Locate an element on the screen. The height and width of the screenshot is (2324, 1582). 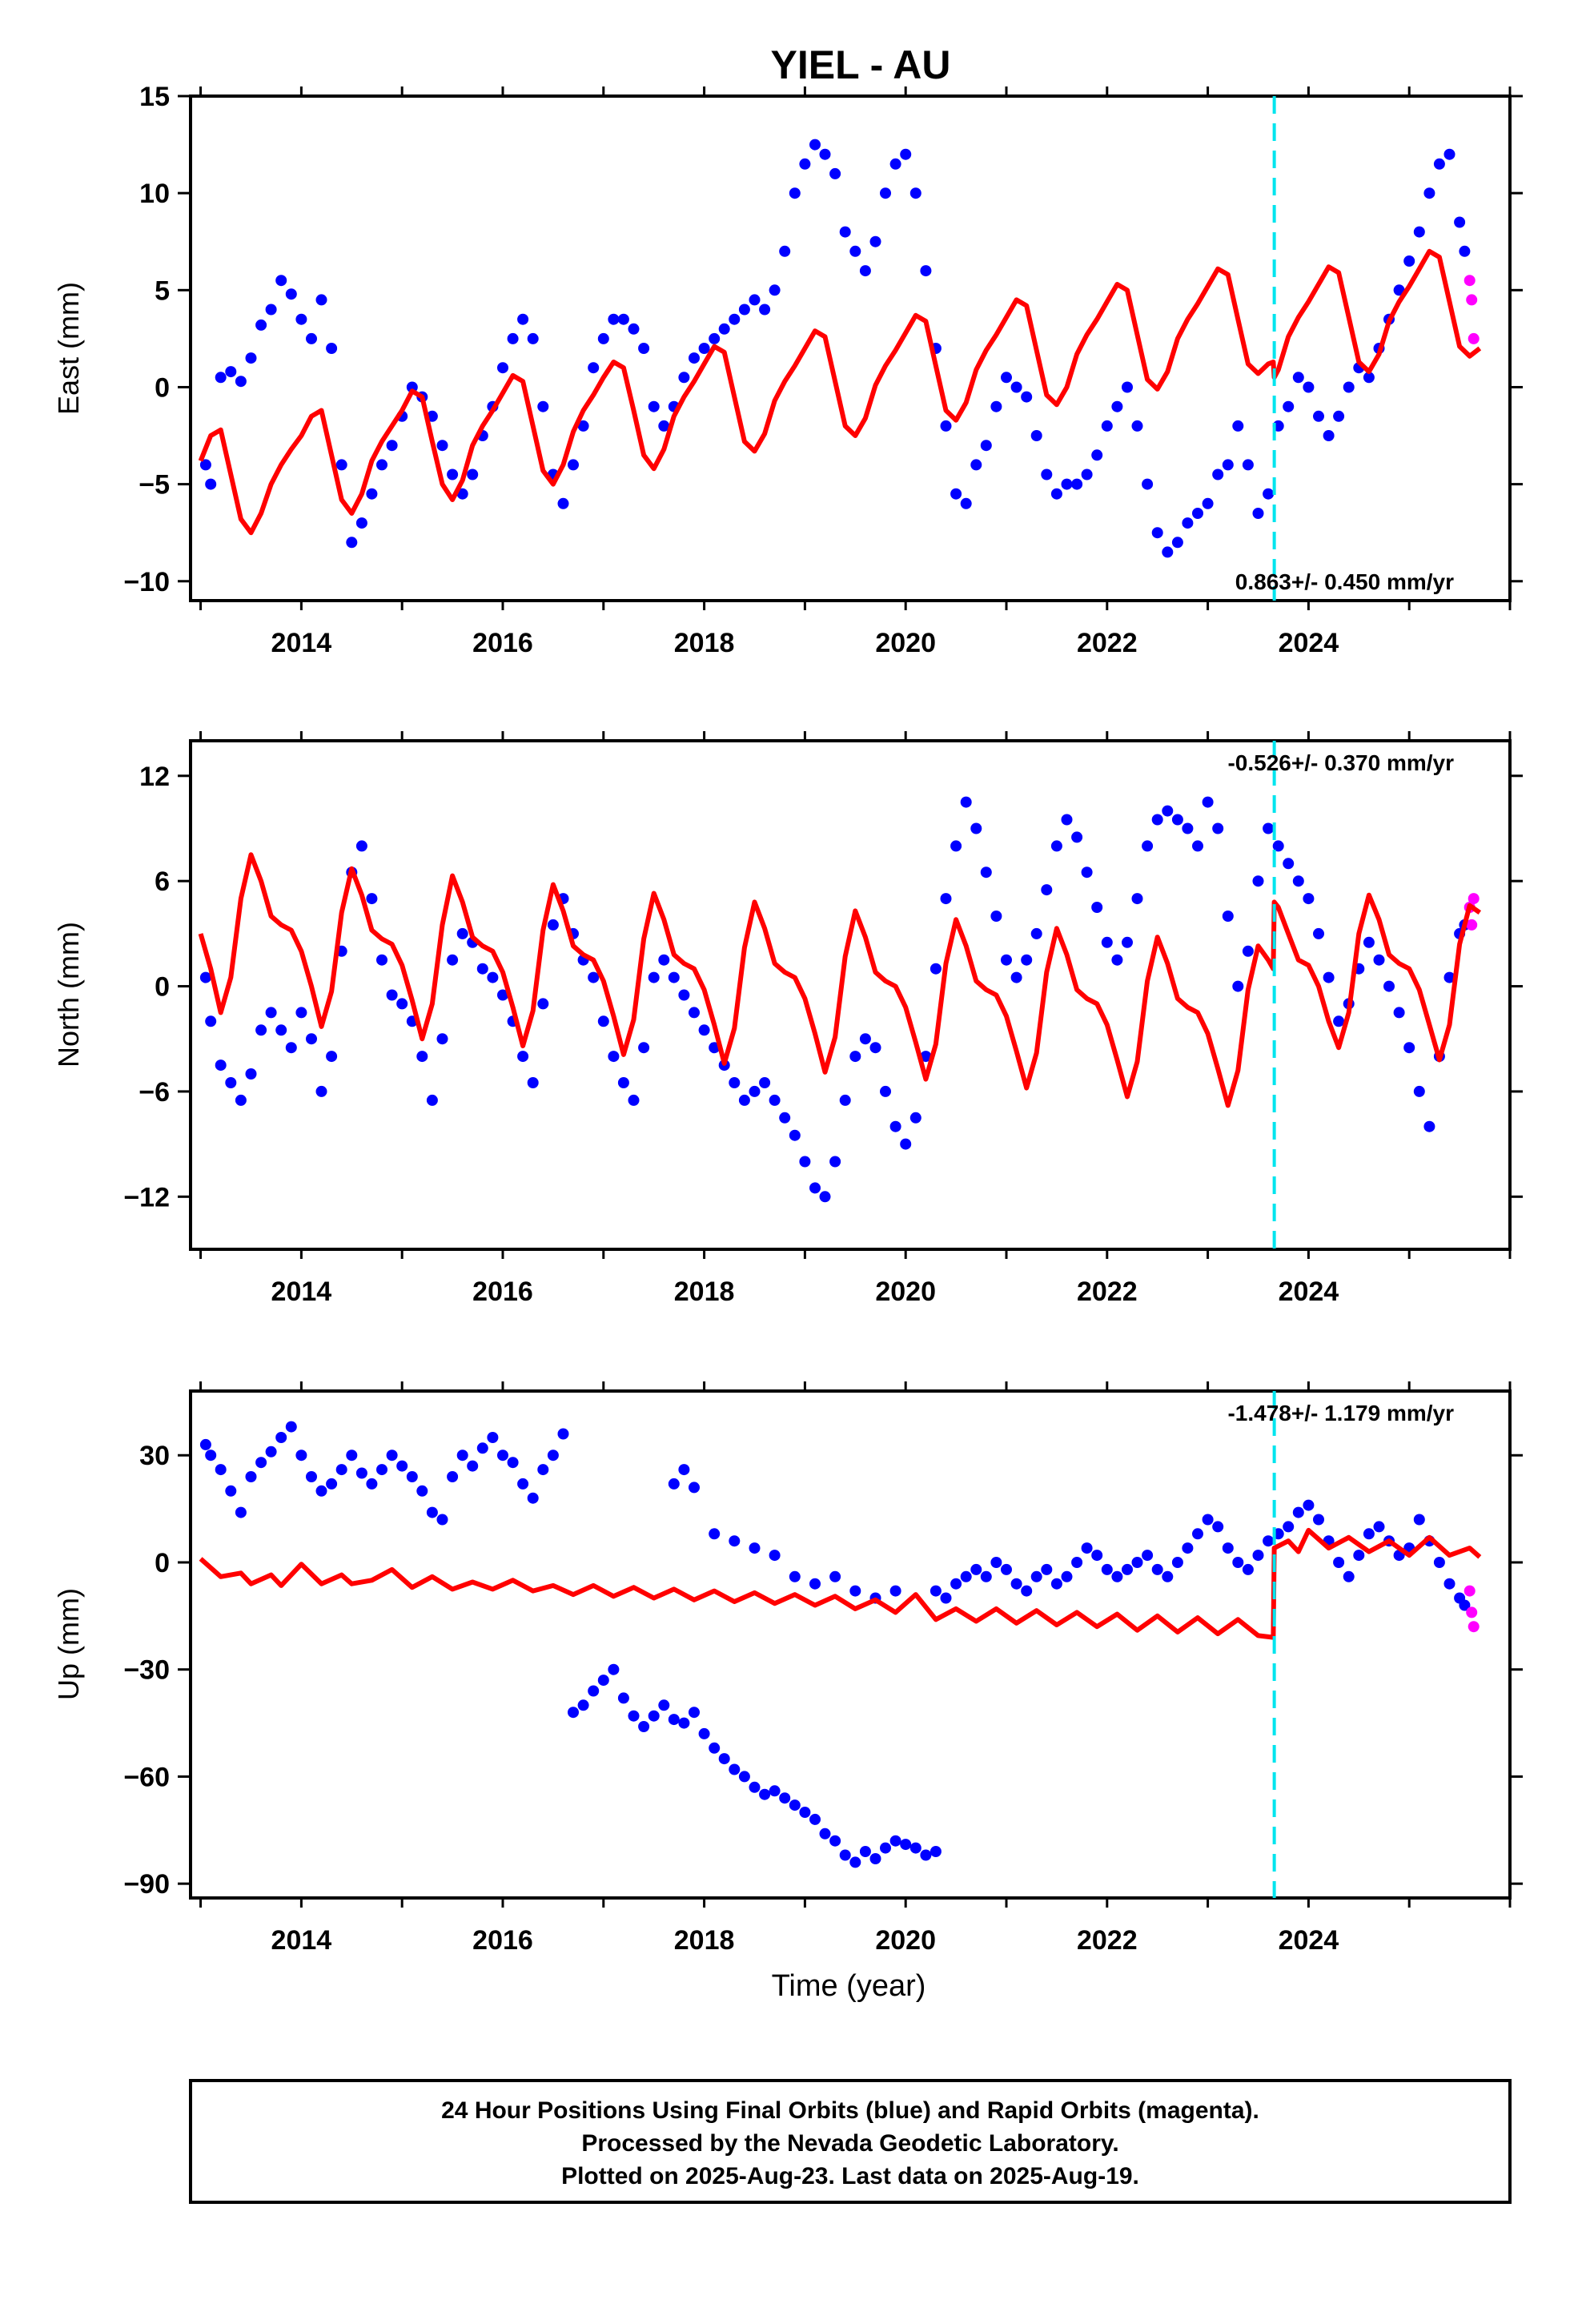
chart-title: YIEL - AU is located at coordinates (860, 64).